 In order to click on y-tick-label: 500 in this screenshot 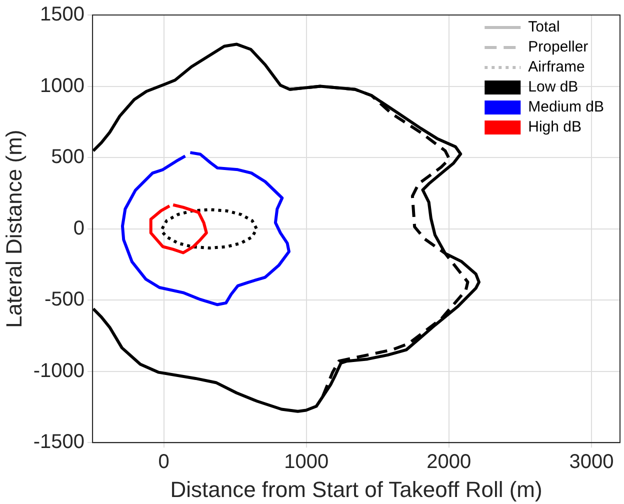, I will do `click(68, 157)`.